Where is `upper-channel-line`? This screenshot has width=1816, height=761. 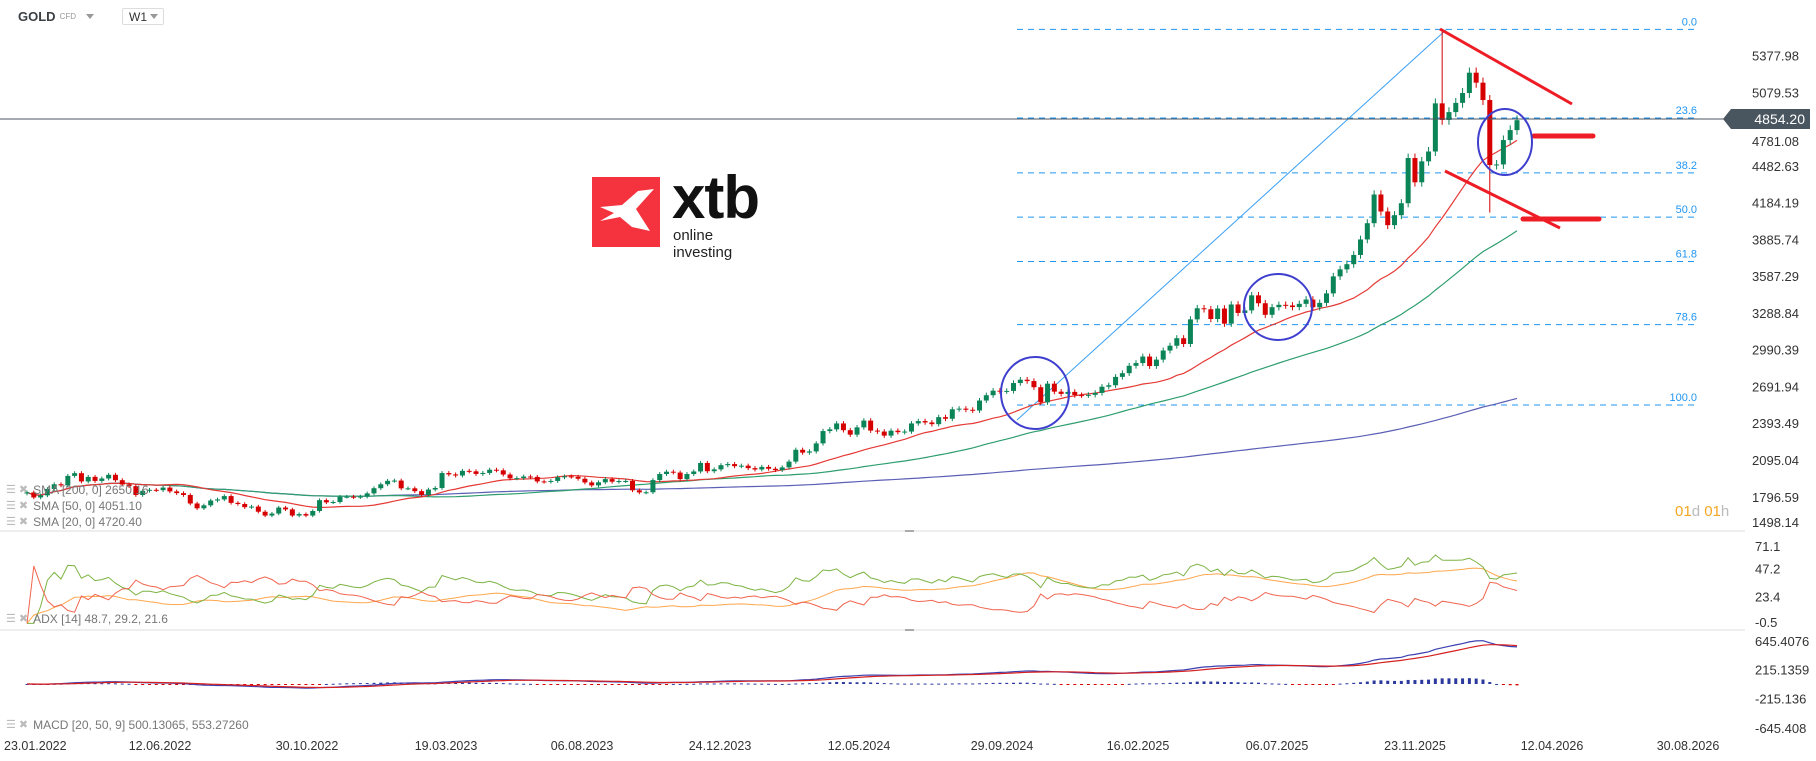
upper-channel-line is located at coordinates (1506, 66).